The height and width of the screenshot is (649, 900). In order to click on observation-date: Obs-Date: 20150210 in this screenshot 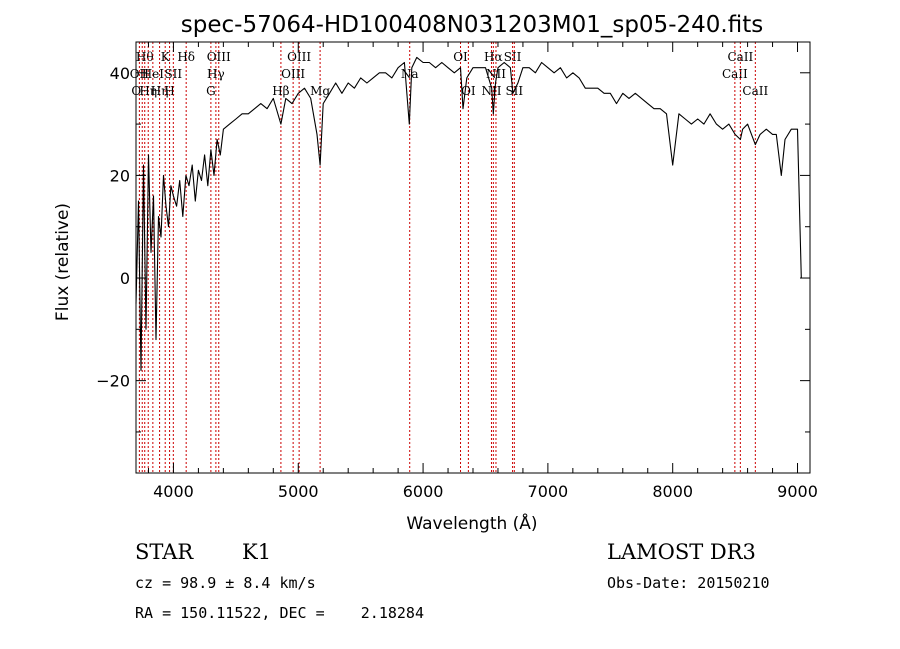, I will do `click(688, 583)`.